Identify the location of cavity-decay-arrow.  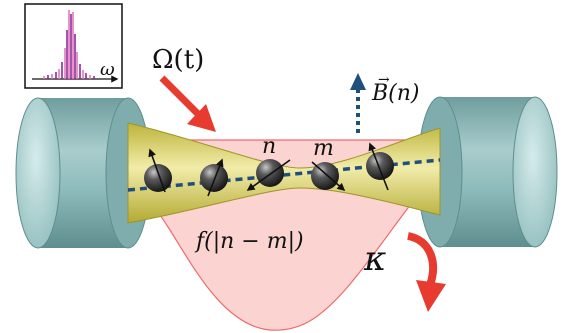
(426, 272).